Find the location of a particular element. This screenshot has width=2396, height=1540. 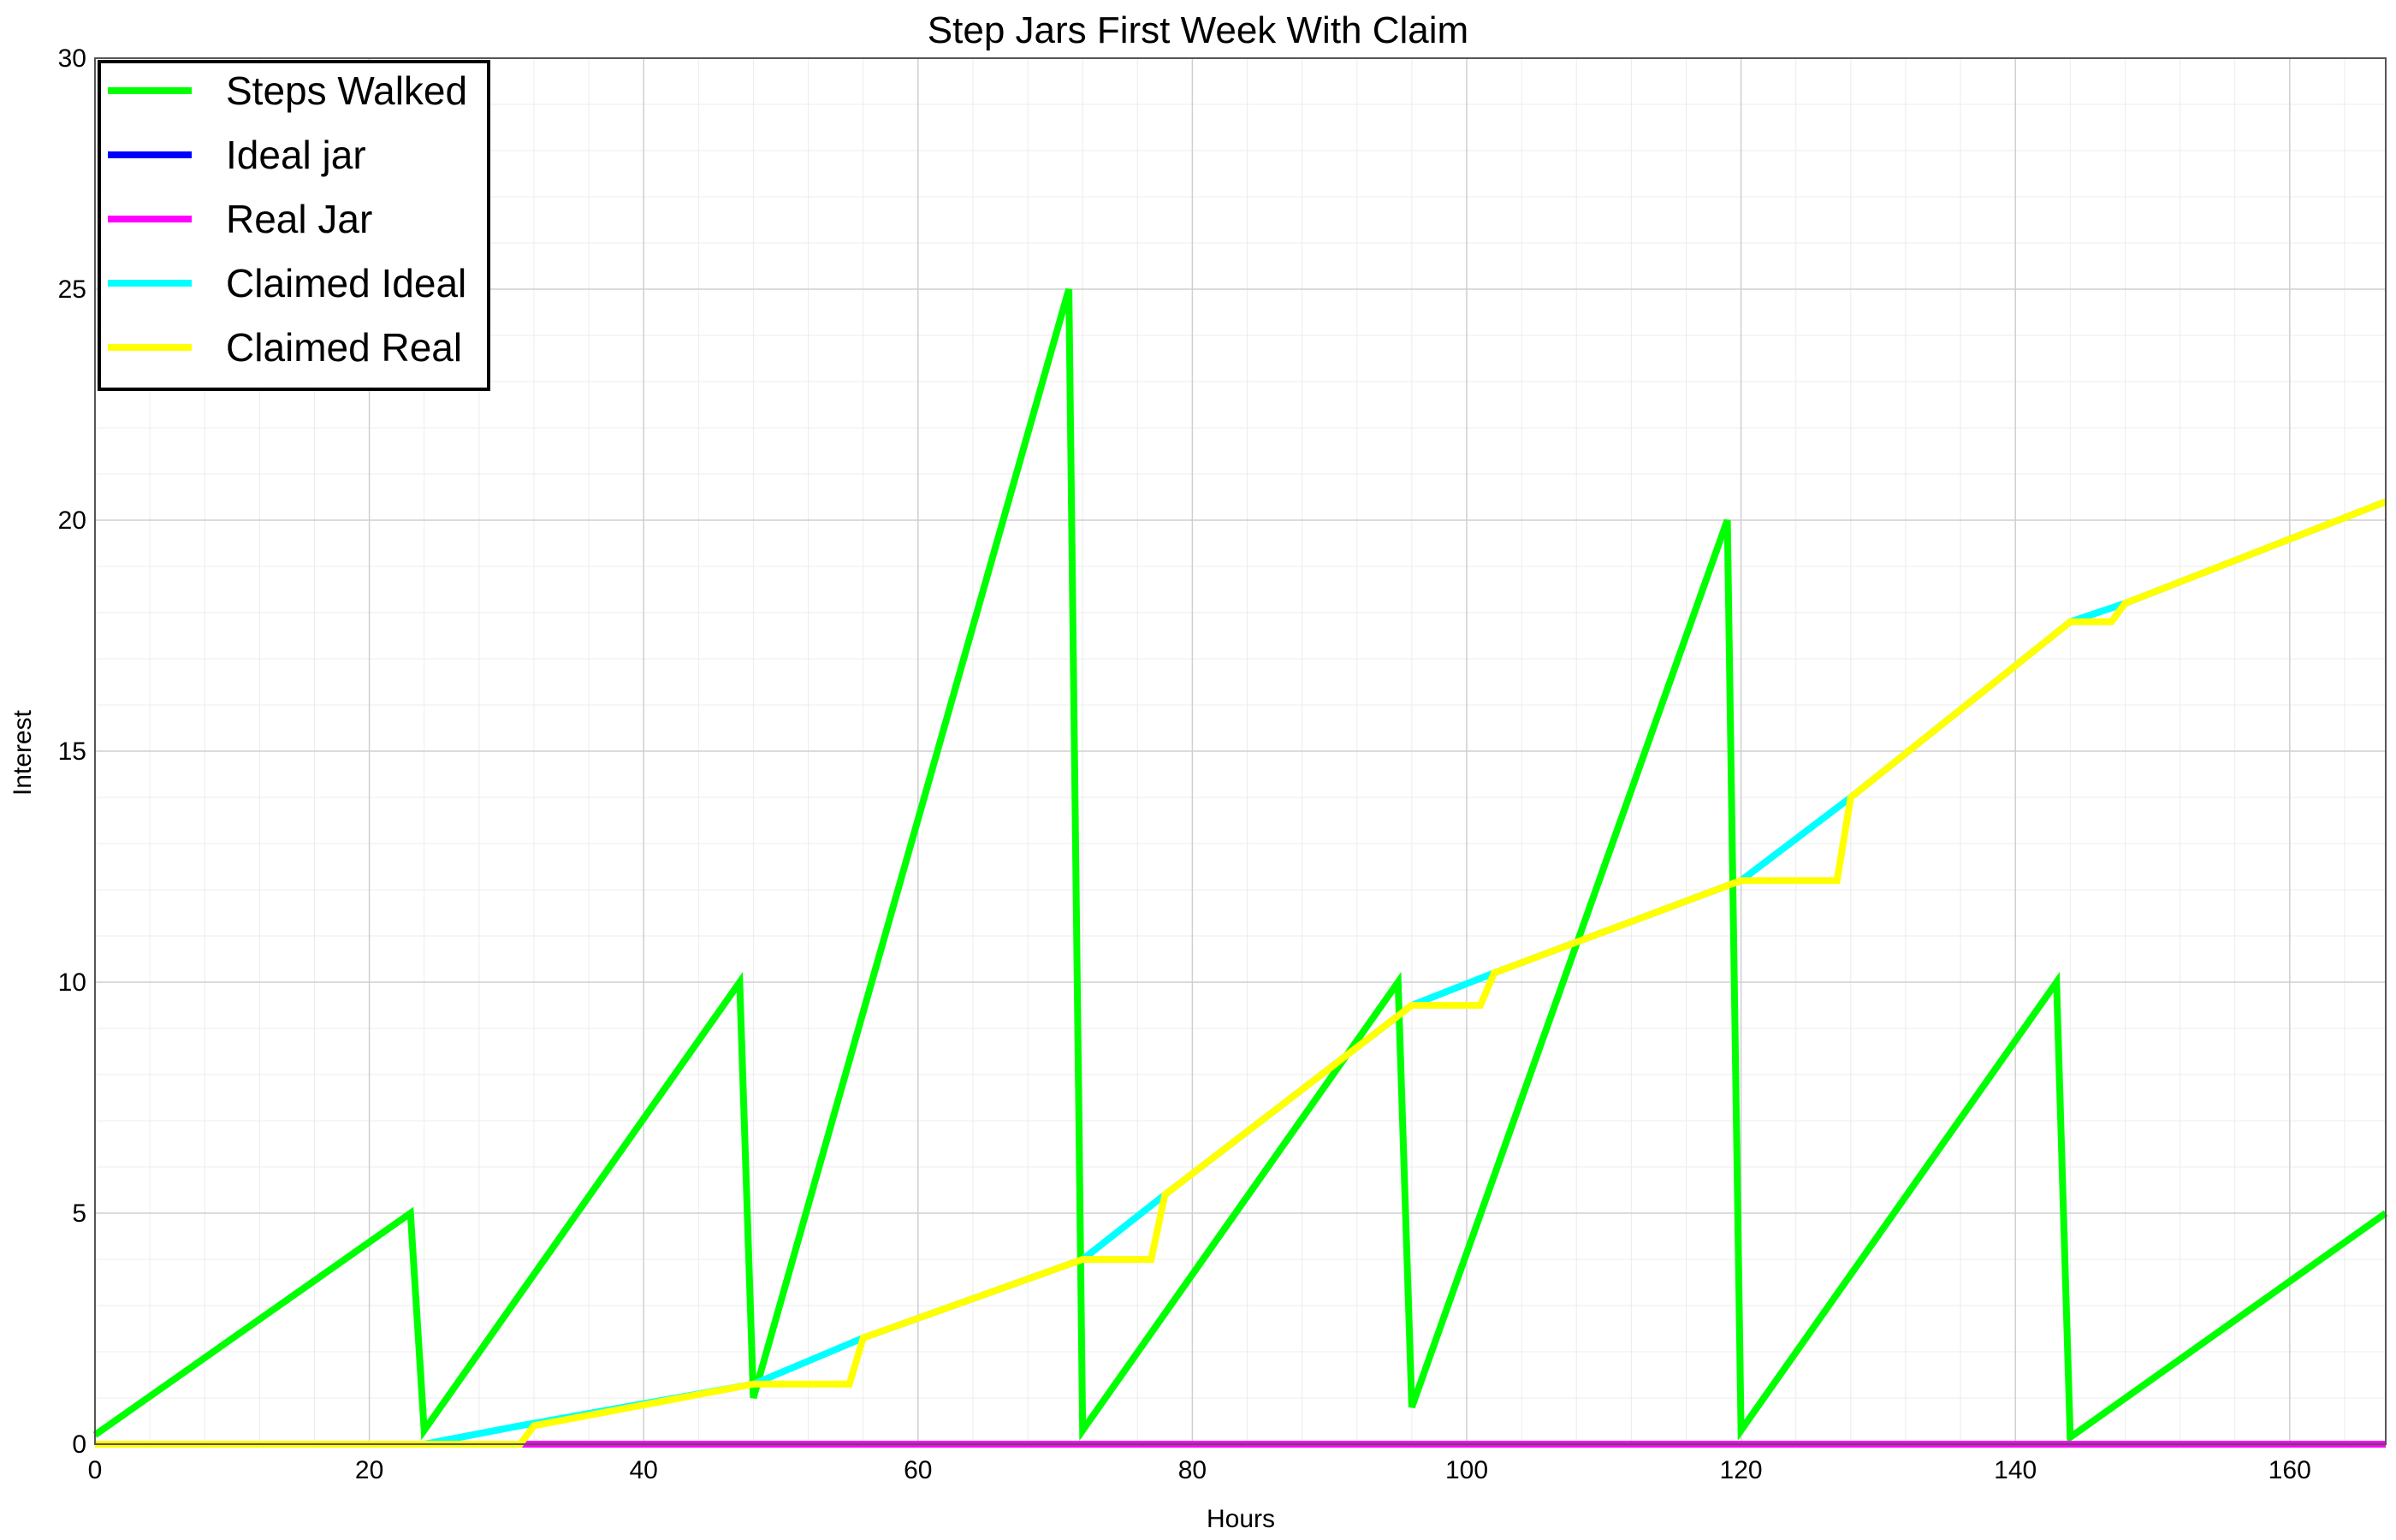

y-tick-label: 10 is located at coordinates (72, 982).